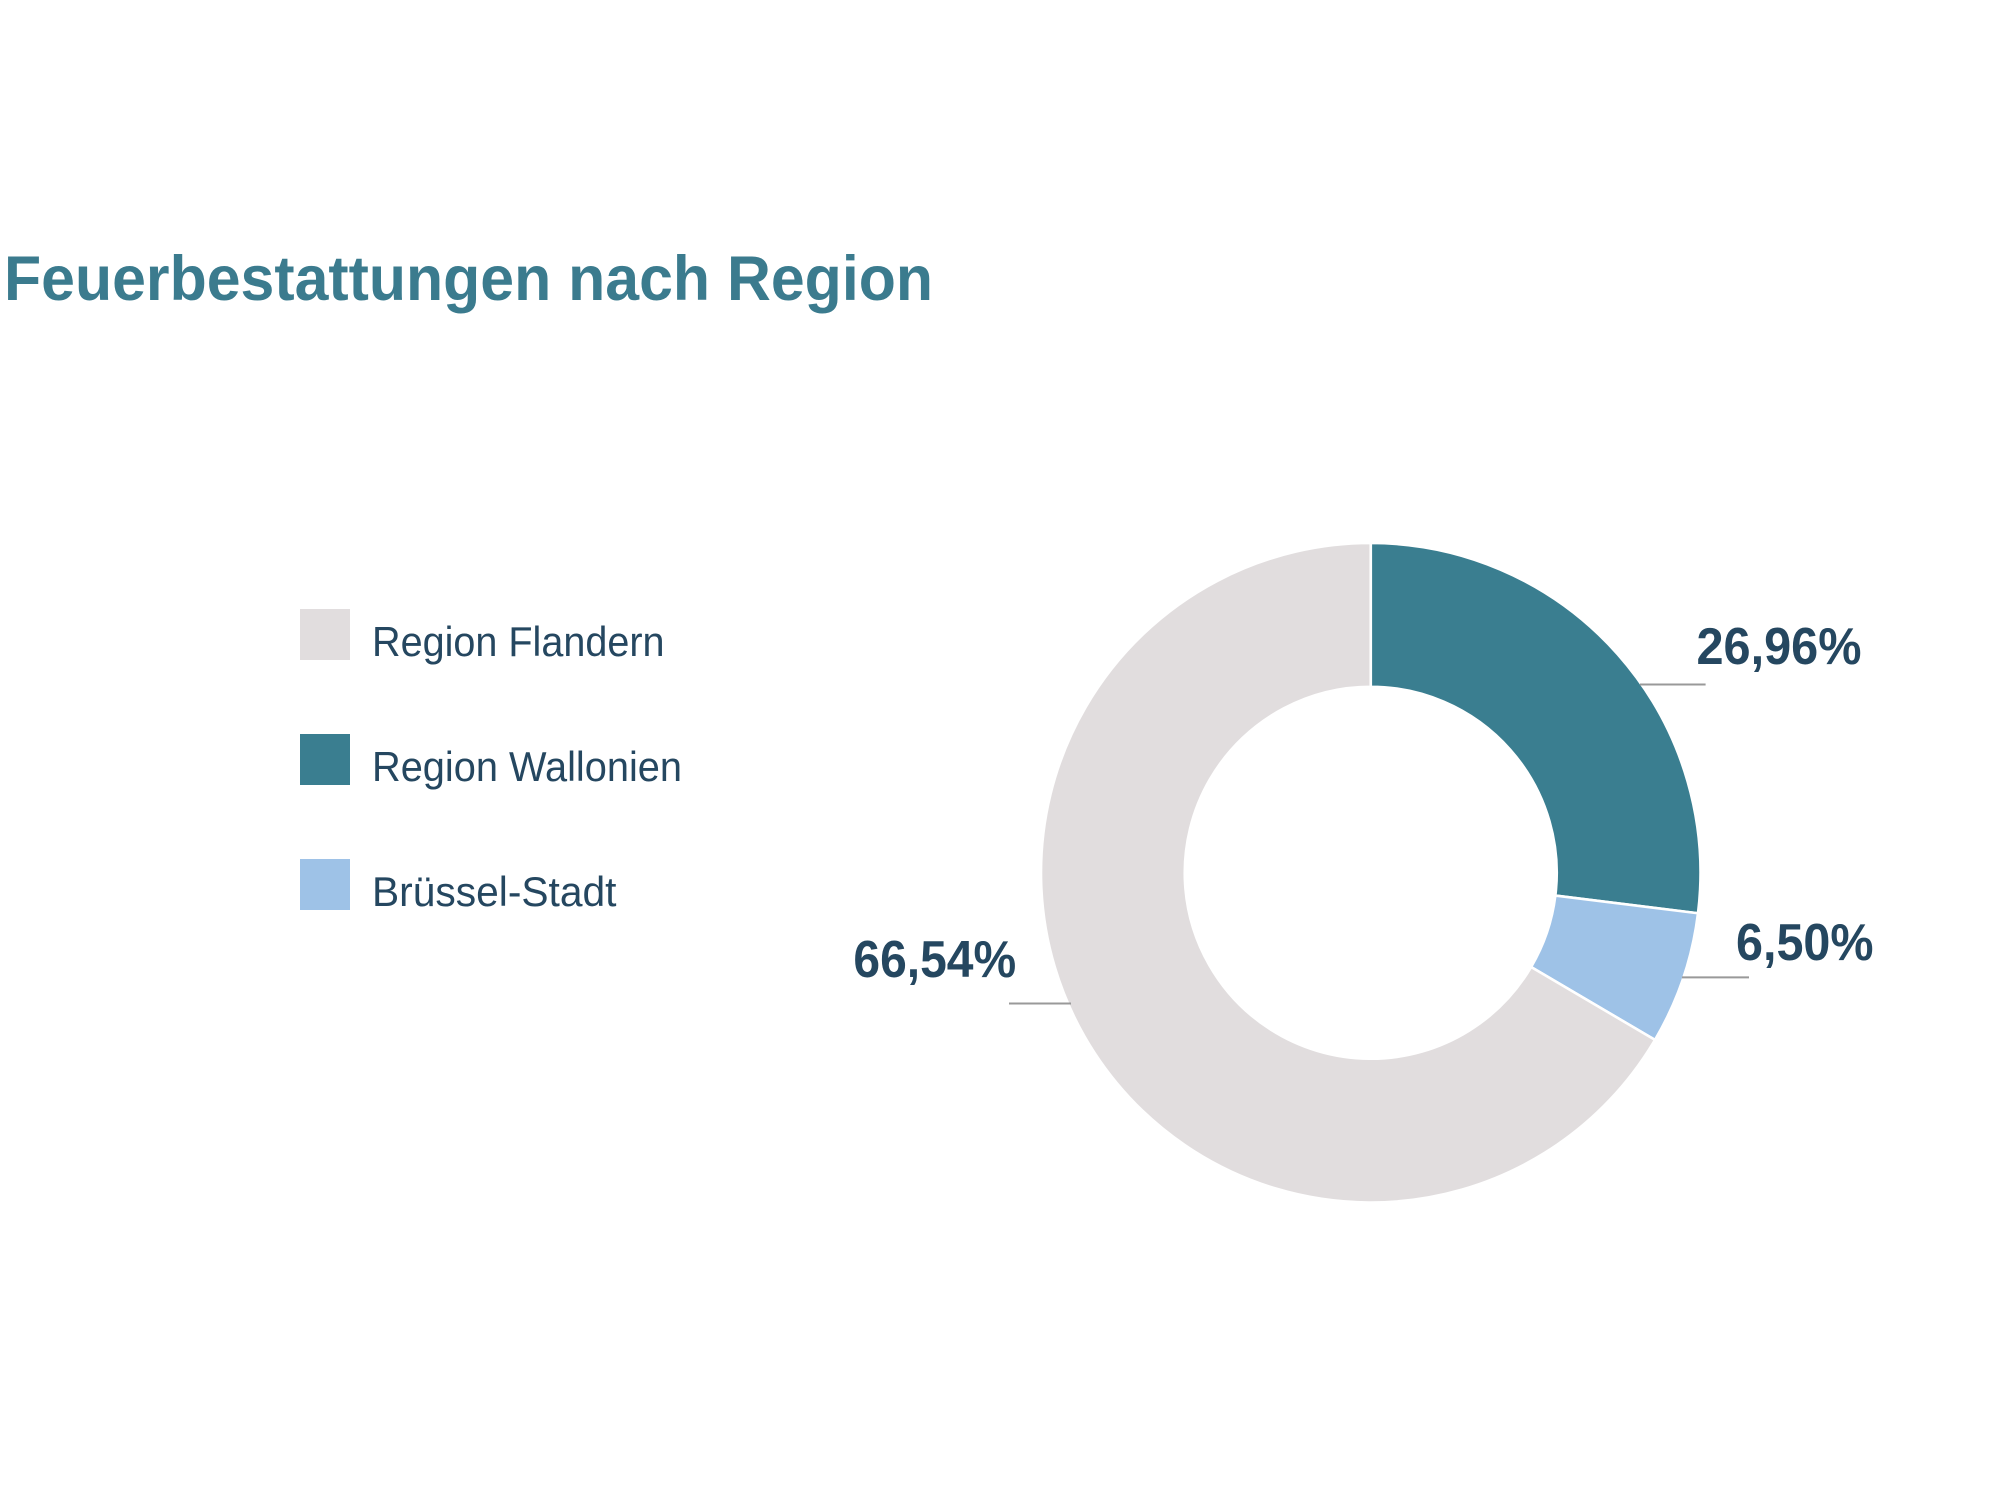  Describe the element at coordinates (1805, 943) in the screenshot. I see `svg-text: 6,50%` at that location.